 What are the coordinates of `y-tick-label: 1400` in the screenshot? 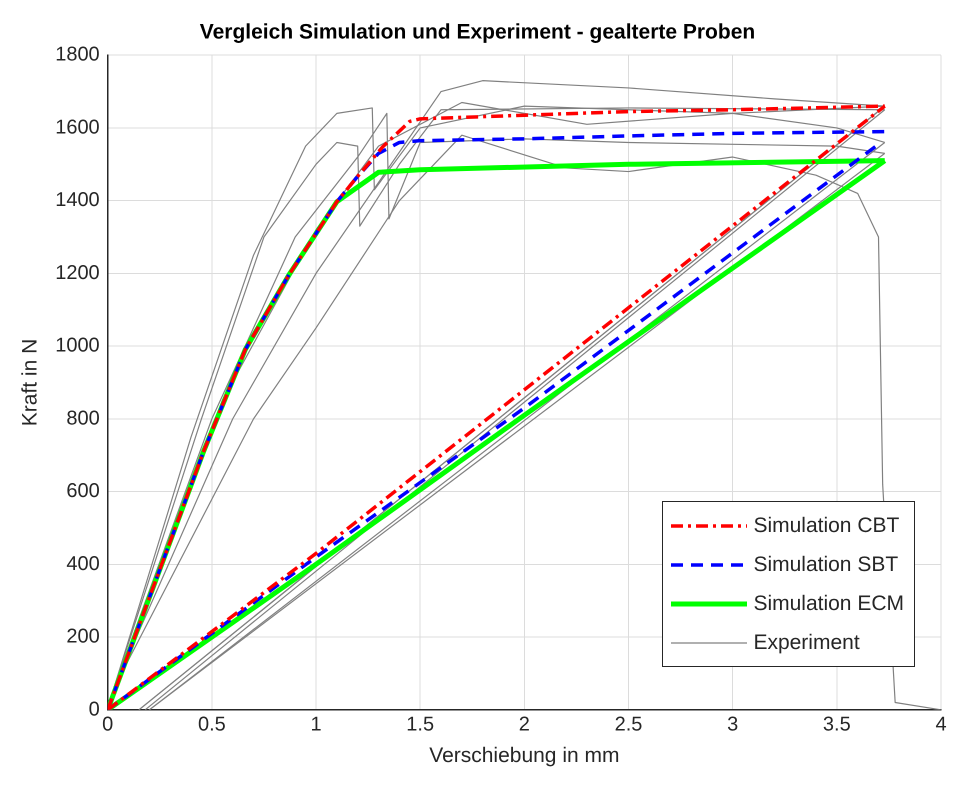 It's located at (77, 200).